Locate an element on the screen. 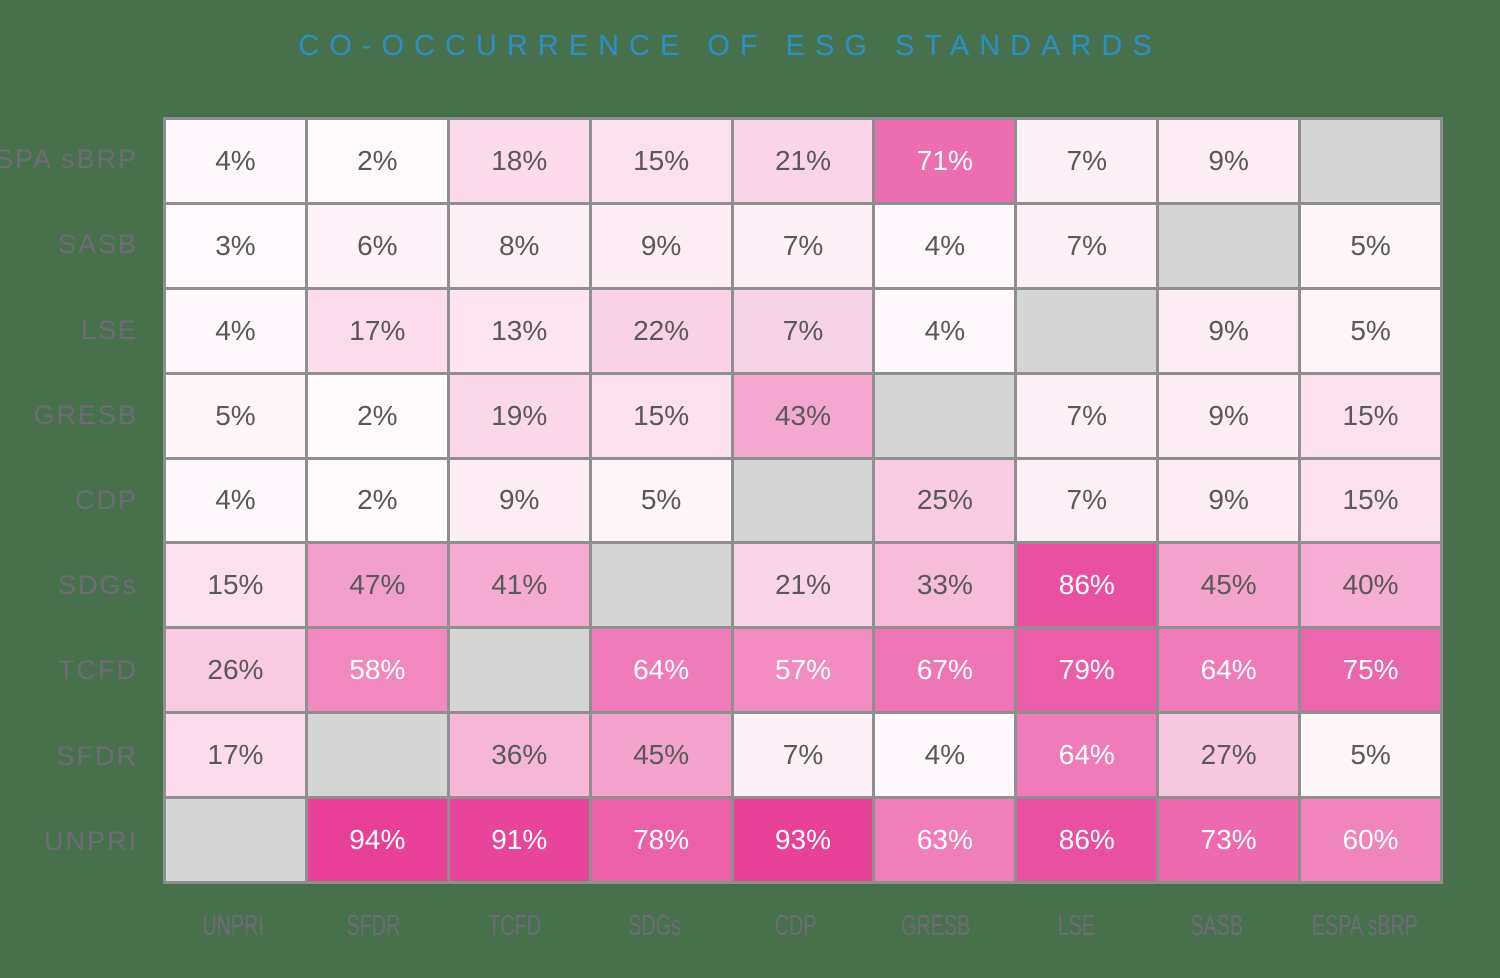 This screenshot has height=978, width=1500. heatmap-cell: 40% is located at coordinates (1370, 585).